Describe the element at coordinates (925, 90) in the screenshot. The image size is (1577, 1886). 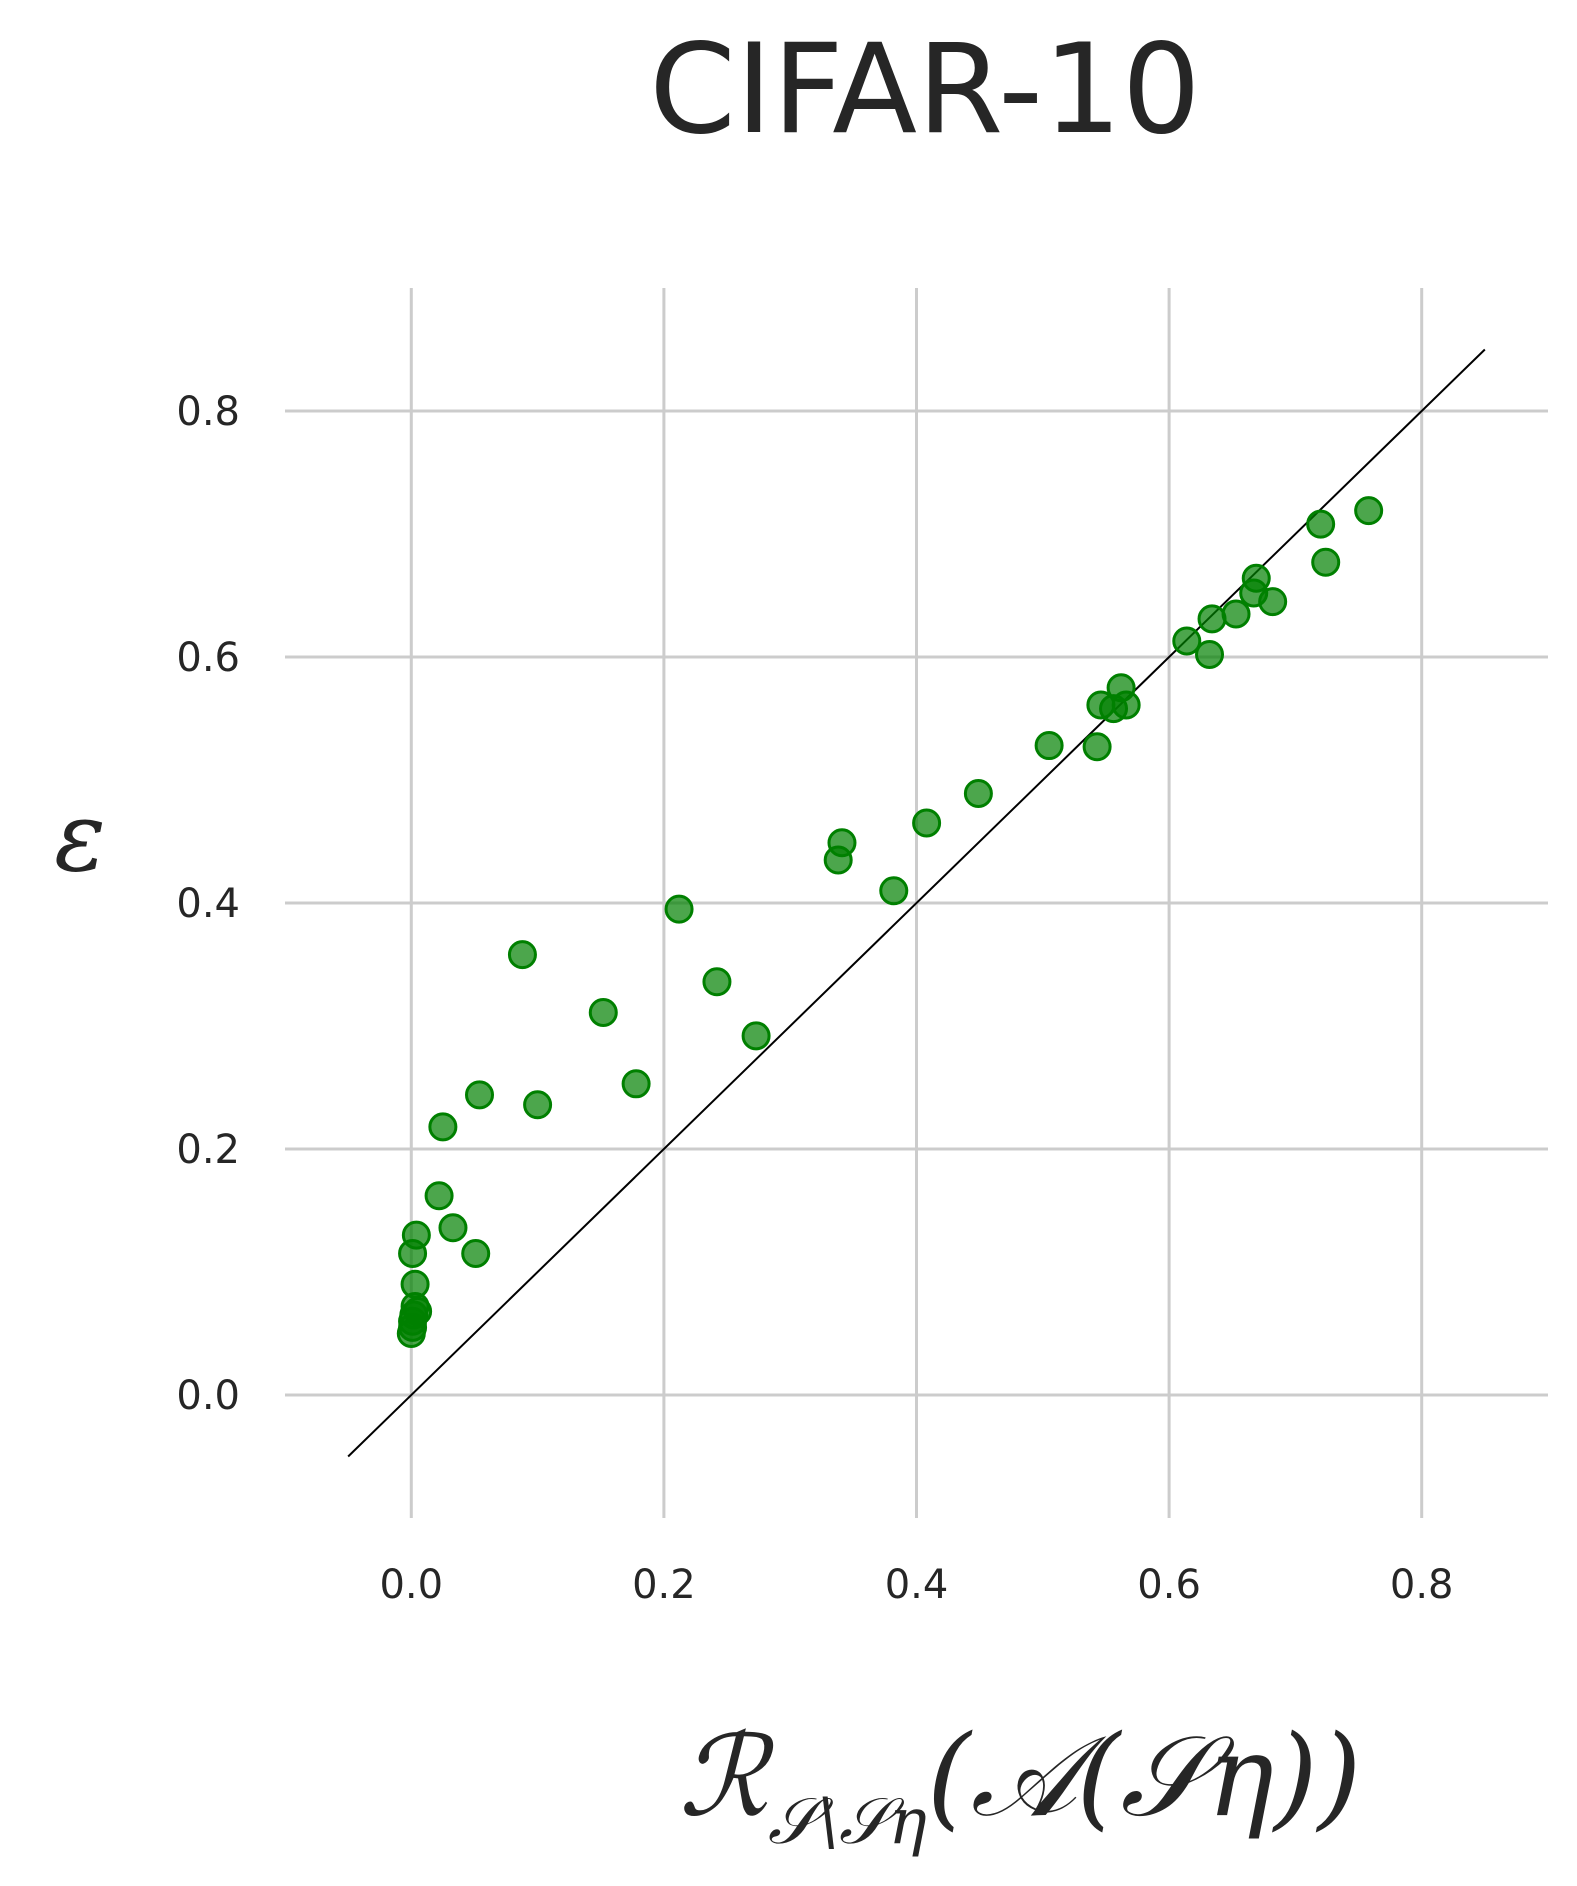
I see `chart-title: CIFAR-10` at that location.